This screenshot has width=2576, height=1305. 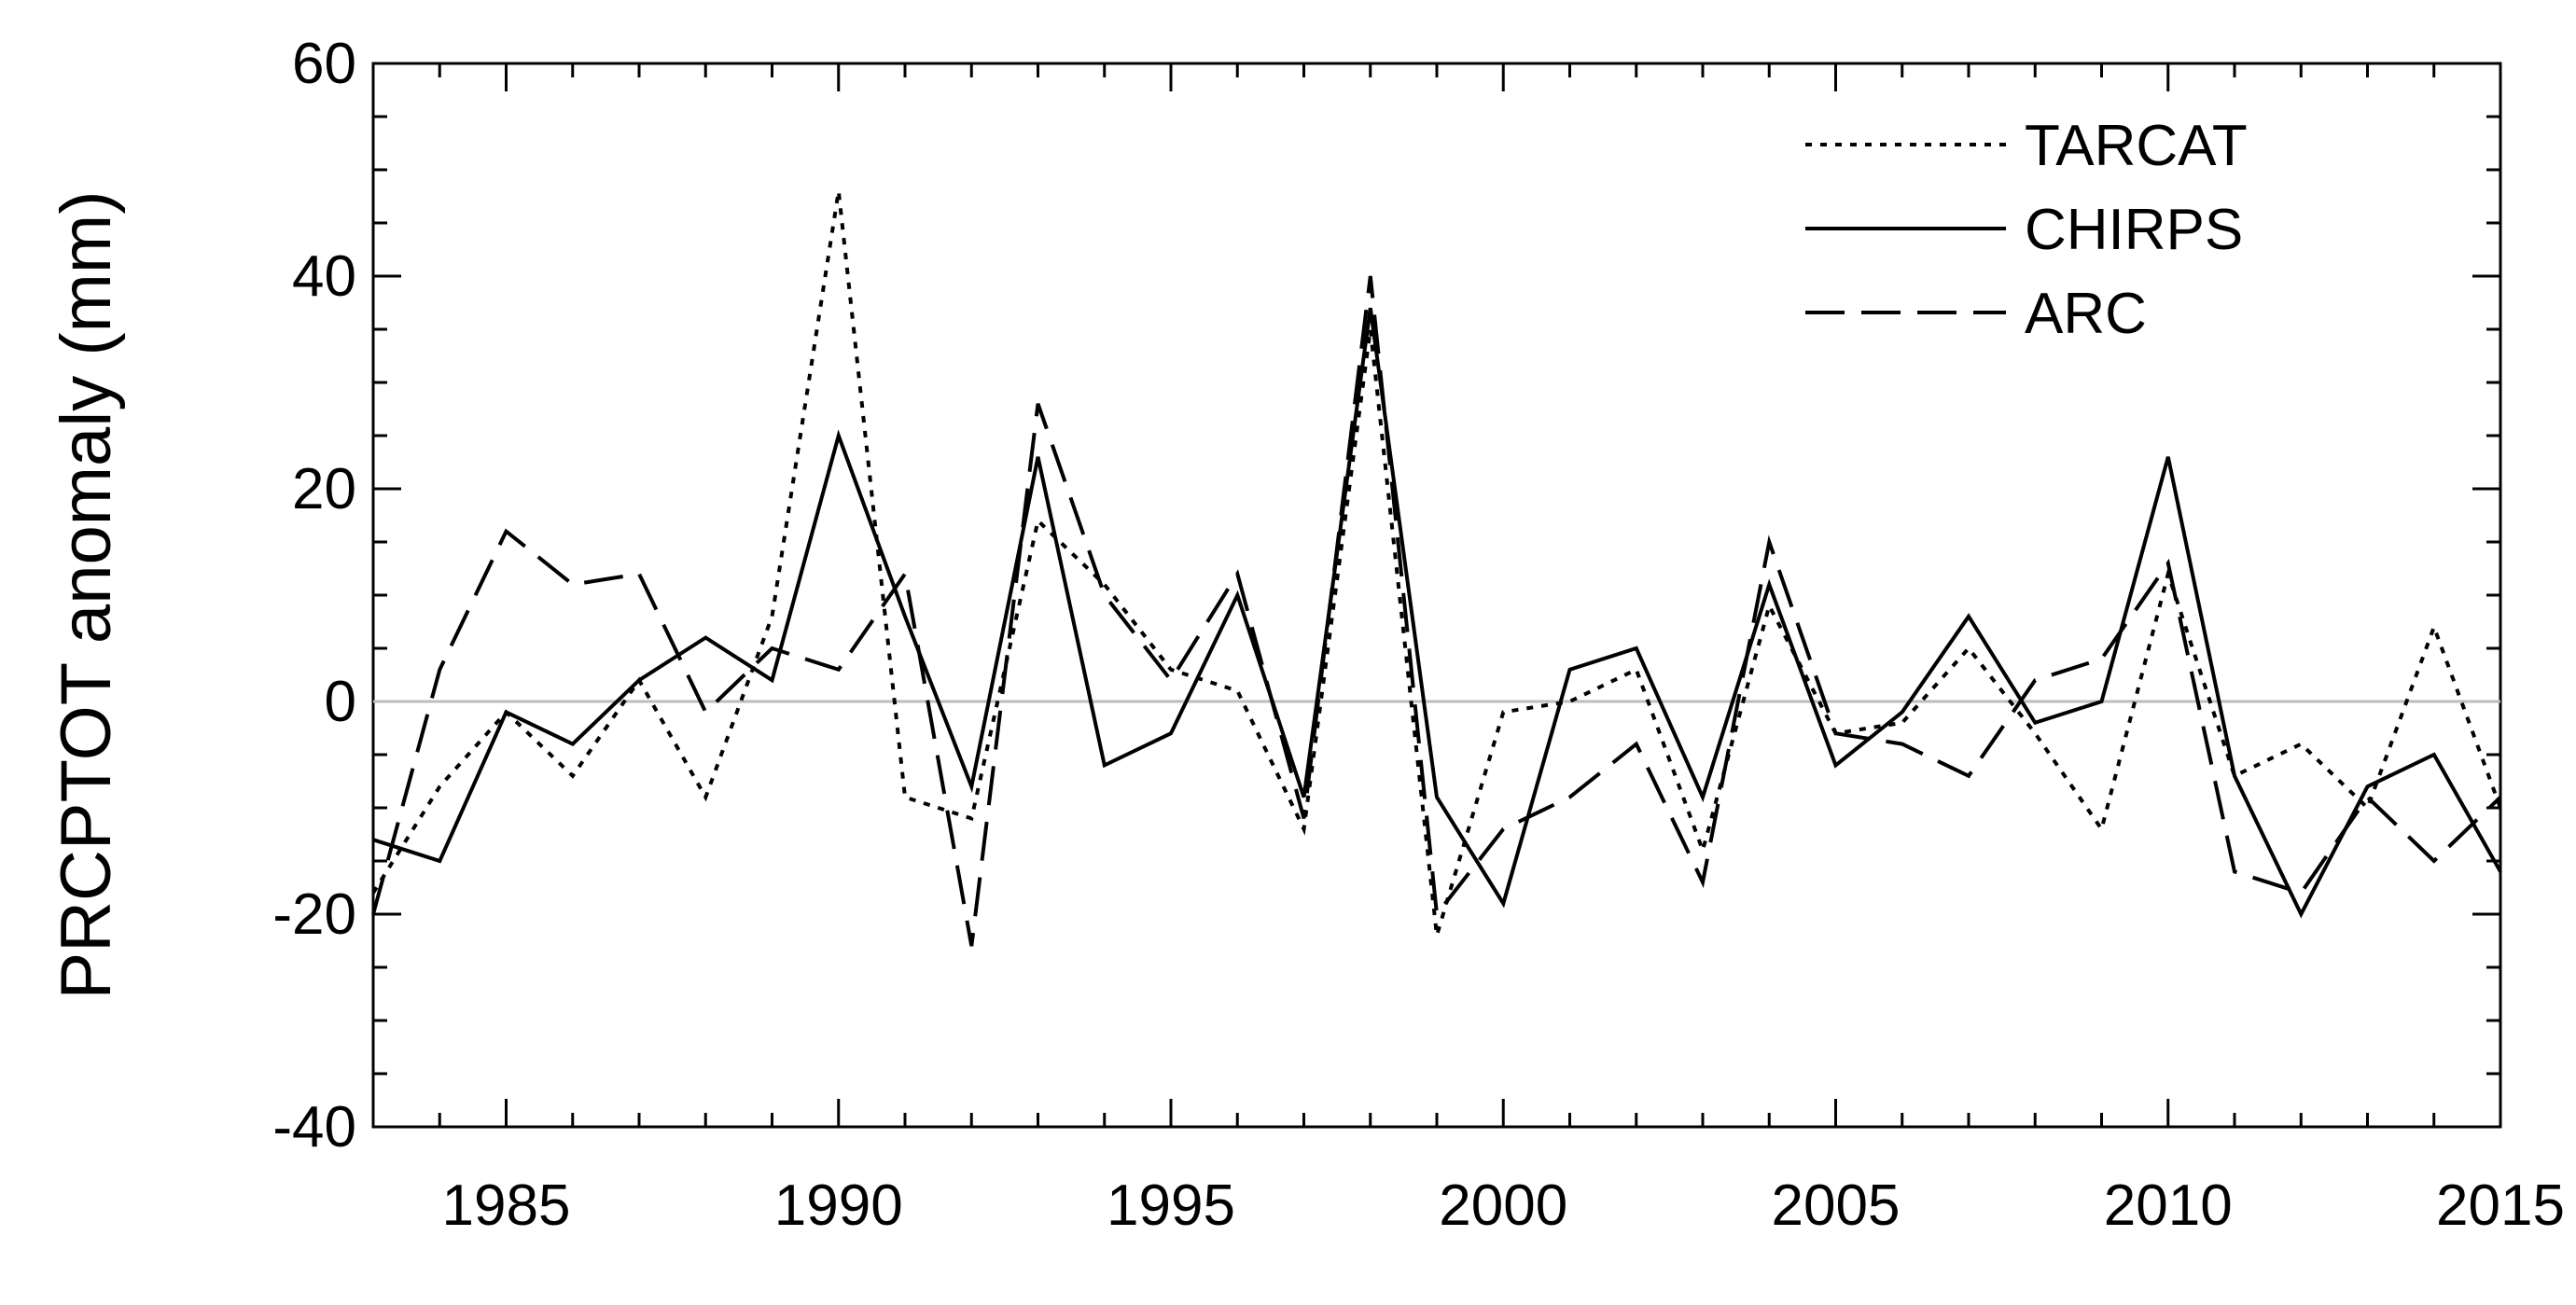 I want to click on y-tick-label: 20, so click(x=324, y=489).